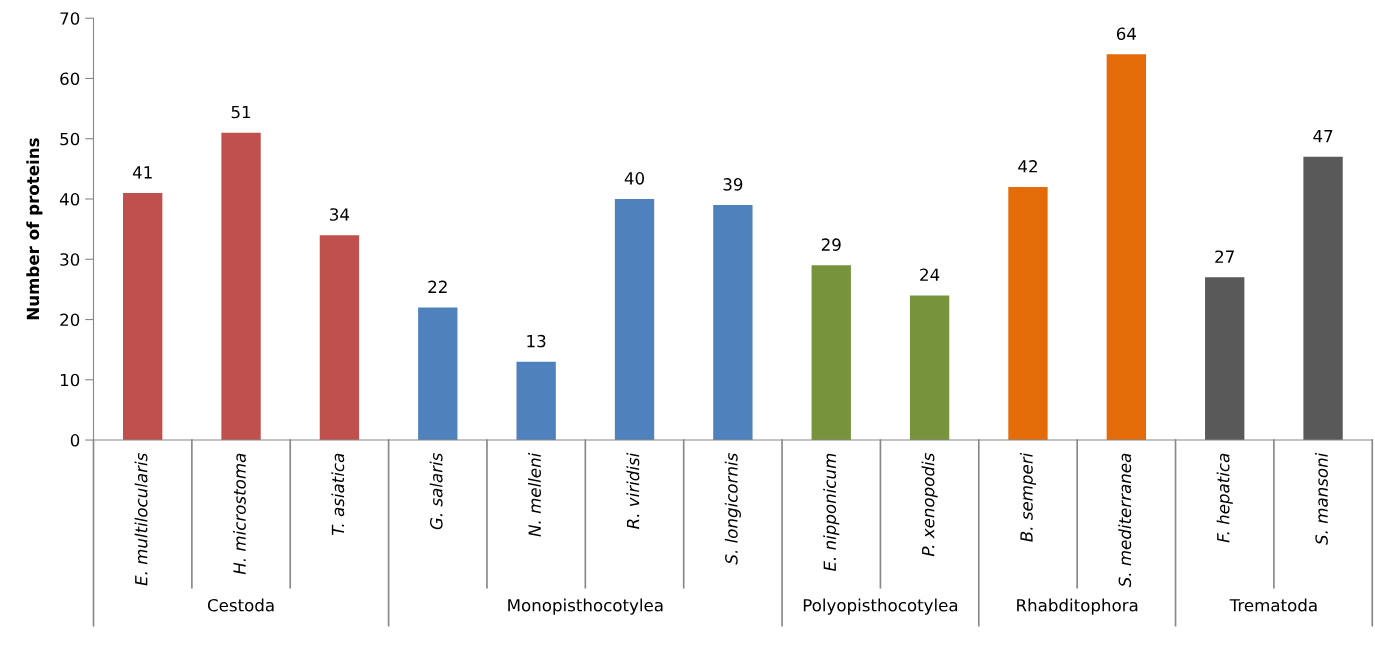 This screenshot has width=1375, height=650. I want to click on x-tick-label: P. xenopodis, so click(929, 505).